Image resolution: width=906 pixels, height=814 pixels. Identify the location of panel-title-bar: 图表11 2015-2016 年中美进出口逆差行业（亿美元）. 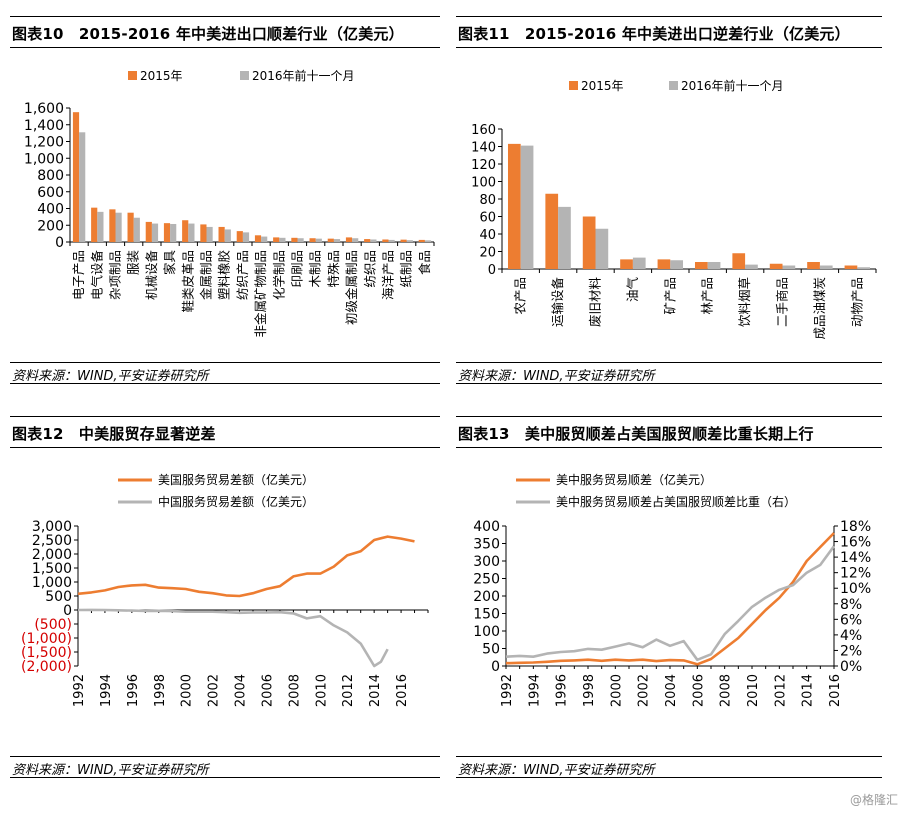
(669, 32).